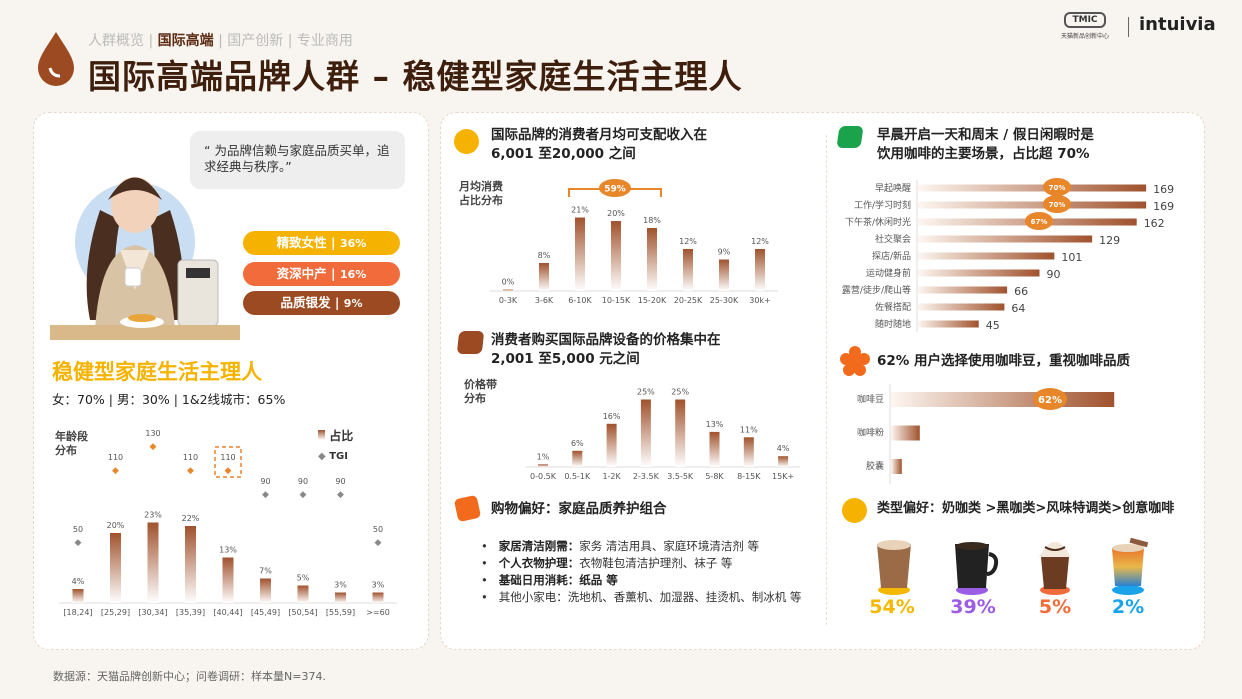  What do you see at coordinates (893, 188) in the screenshot?
I see `scenes-category-label: 早起唤醒` at bounding box center [893, 188].